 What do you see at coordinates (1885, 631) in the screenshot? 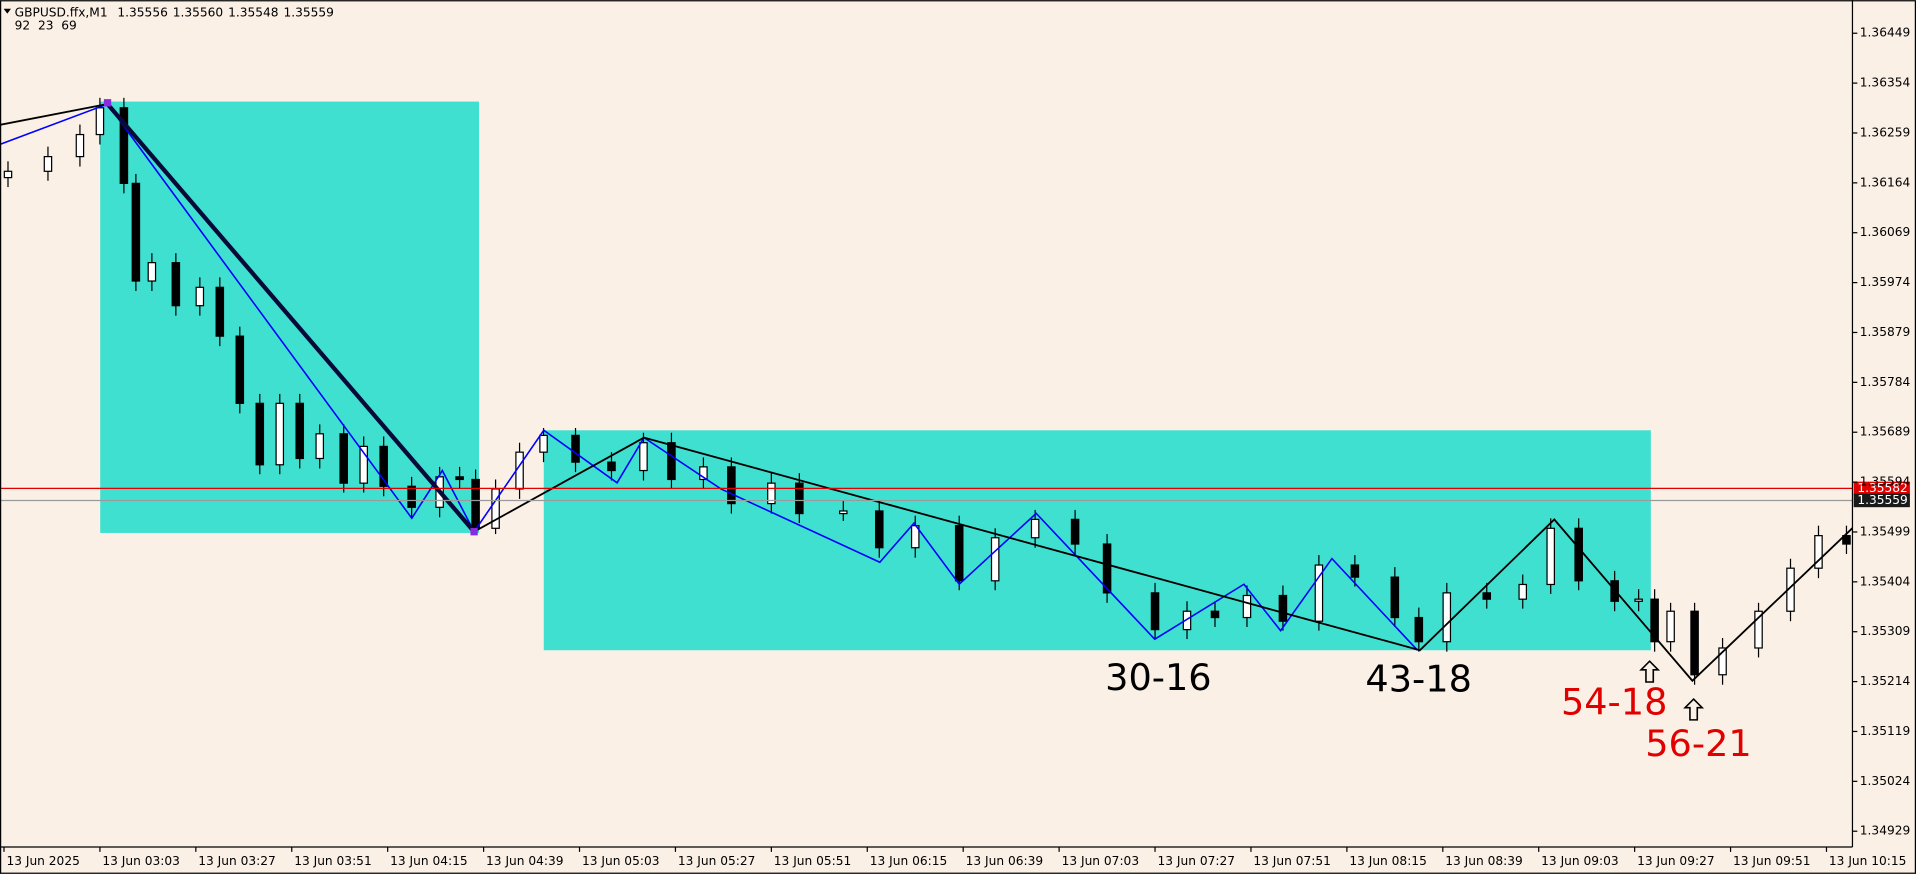
I see `y-tick-label: 1.35309` at bounding box center [1885, 631].